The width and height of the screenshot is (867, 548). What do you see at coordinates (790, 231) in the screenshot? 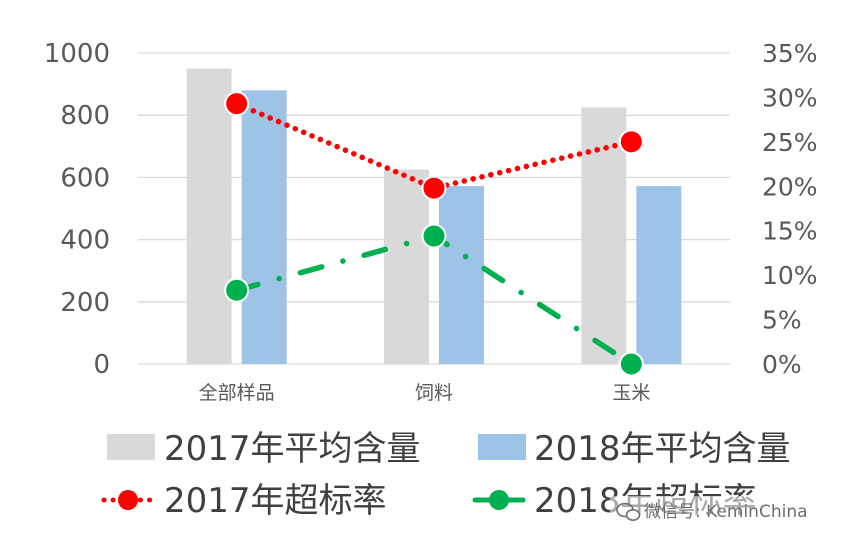
I see `right-tick-label: 15%` at bounding box center [790, 231].